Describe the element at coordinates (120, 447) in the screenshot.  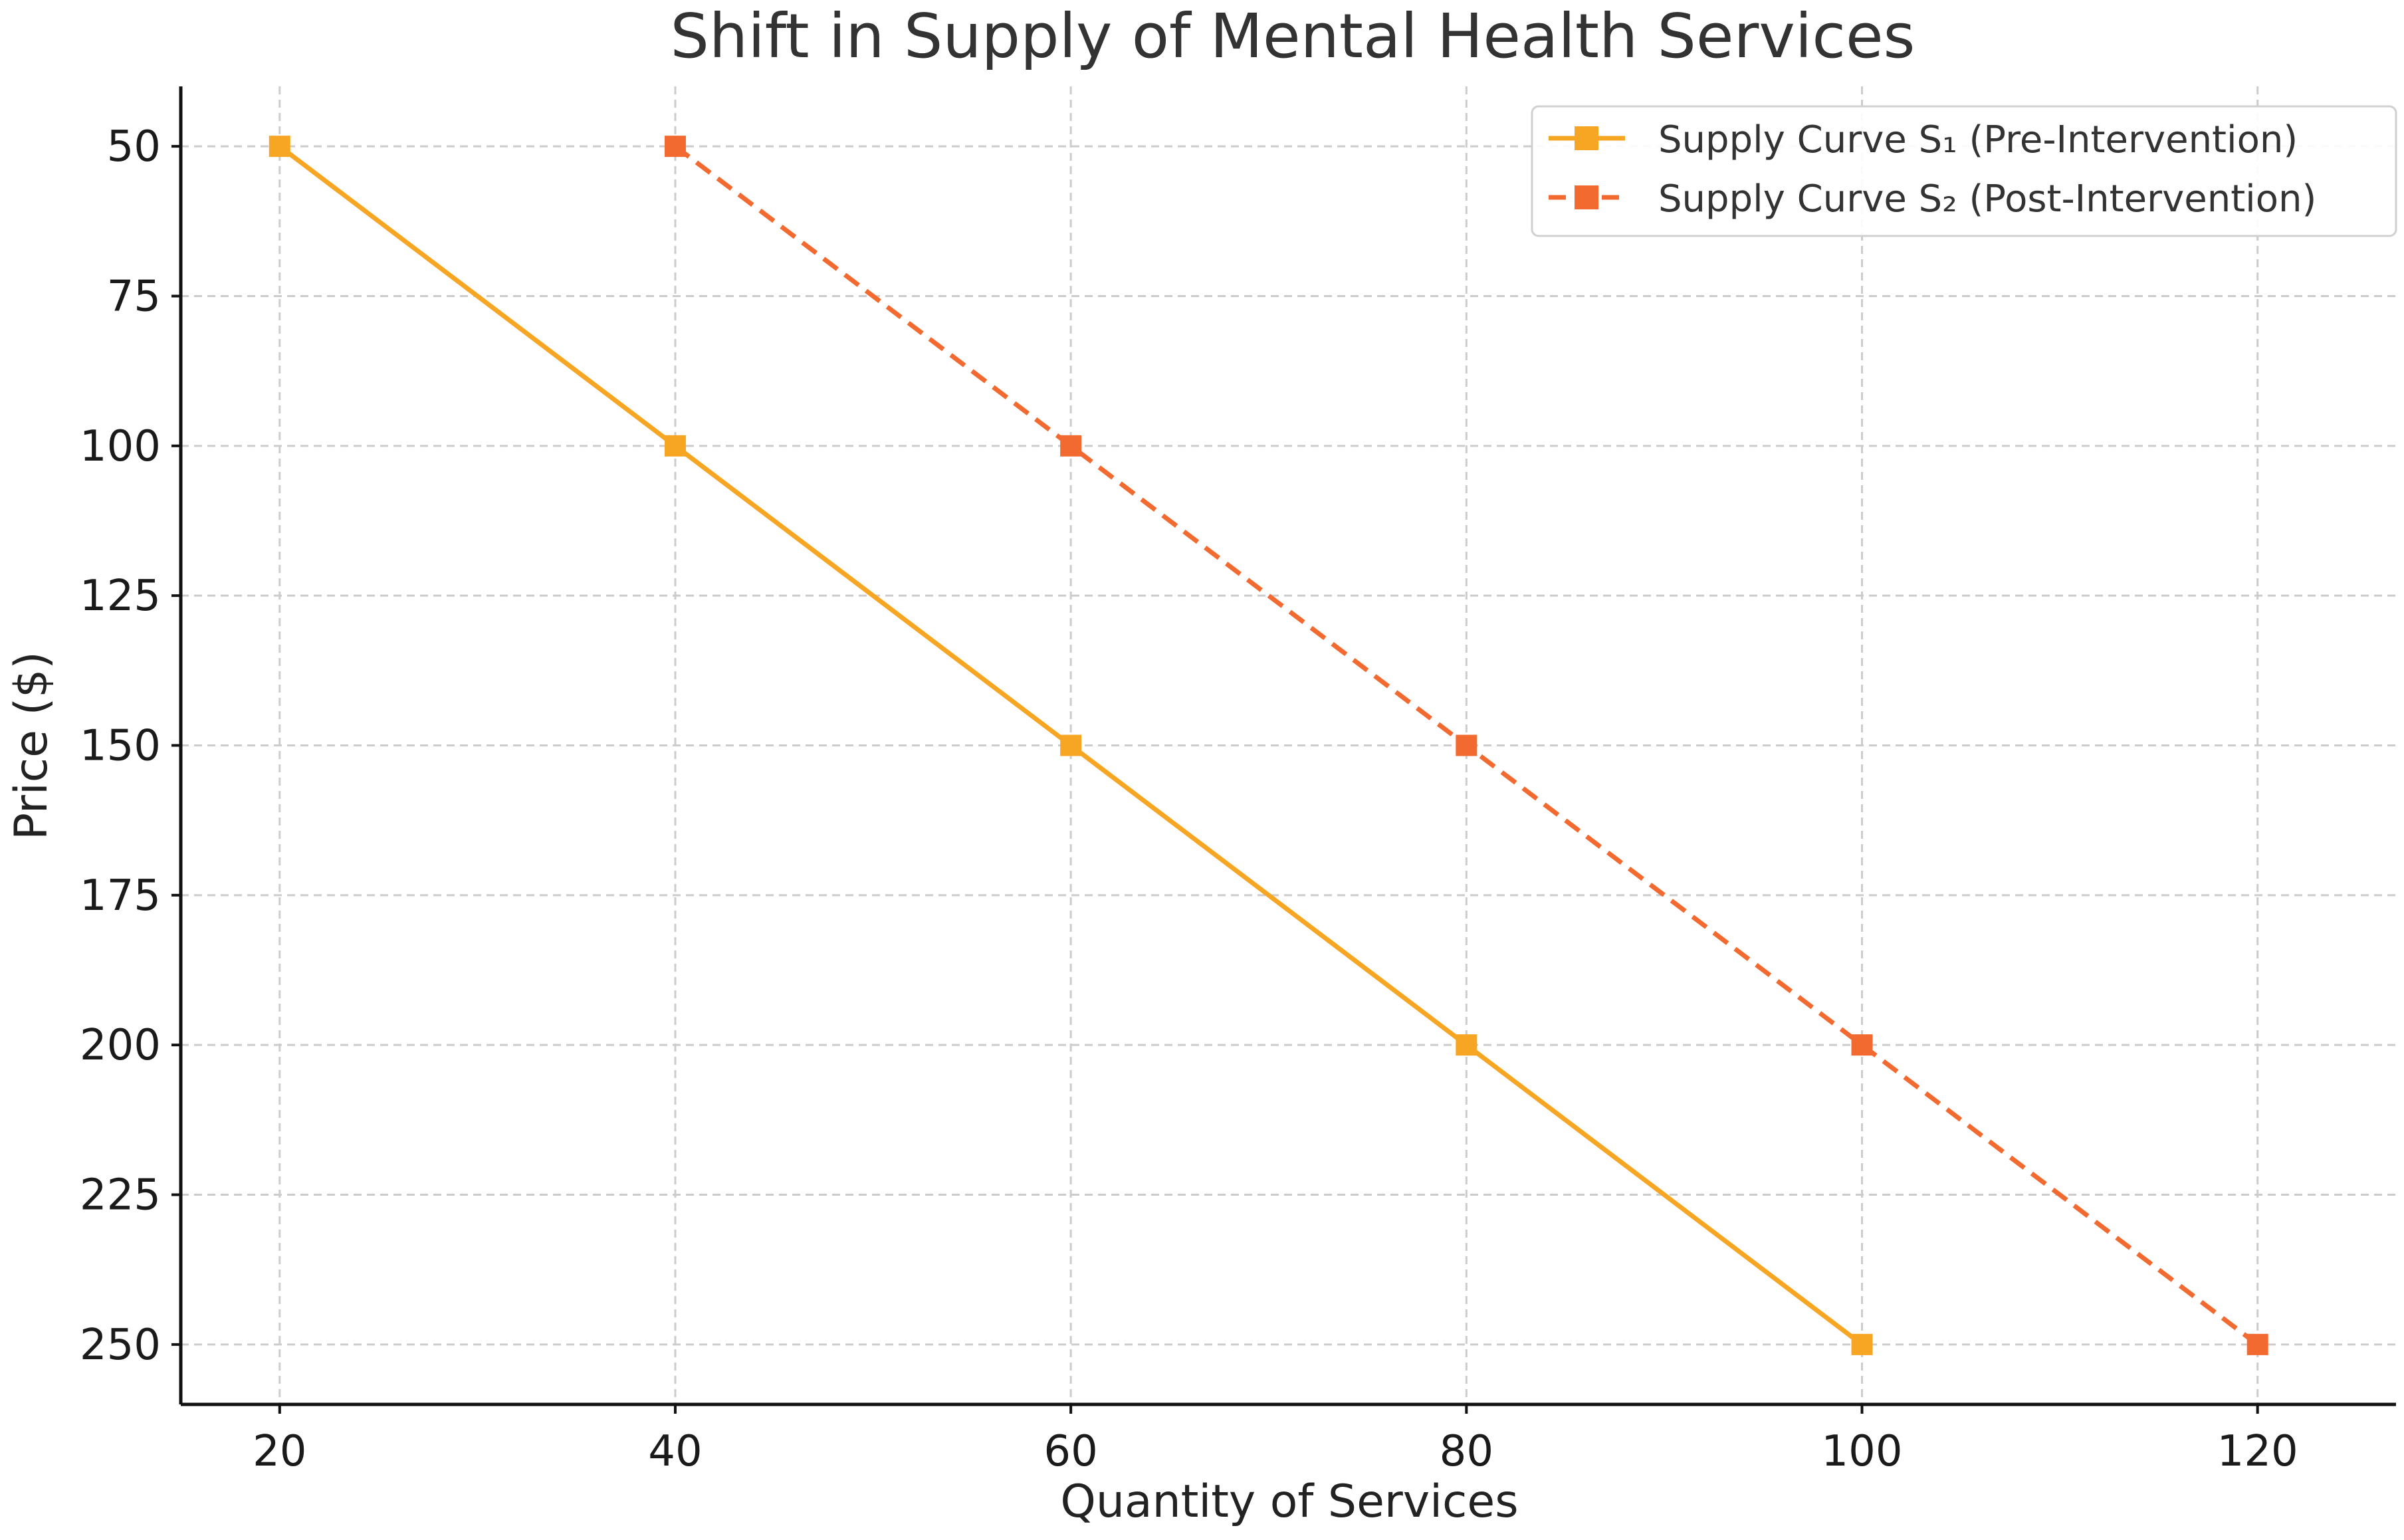
I see `y-tick-label-100: 100` at that location.